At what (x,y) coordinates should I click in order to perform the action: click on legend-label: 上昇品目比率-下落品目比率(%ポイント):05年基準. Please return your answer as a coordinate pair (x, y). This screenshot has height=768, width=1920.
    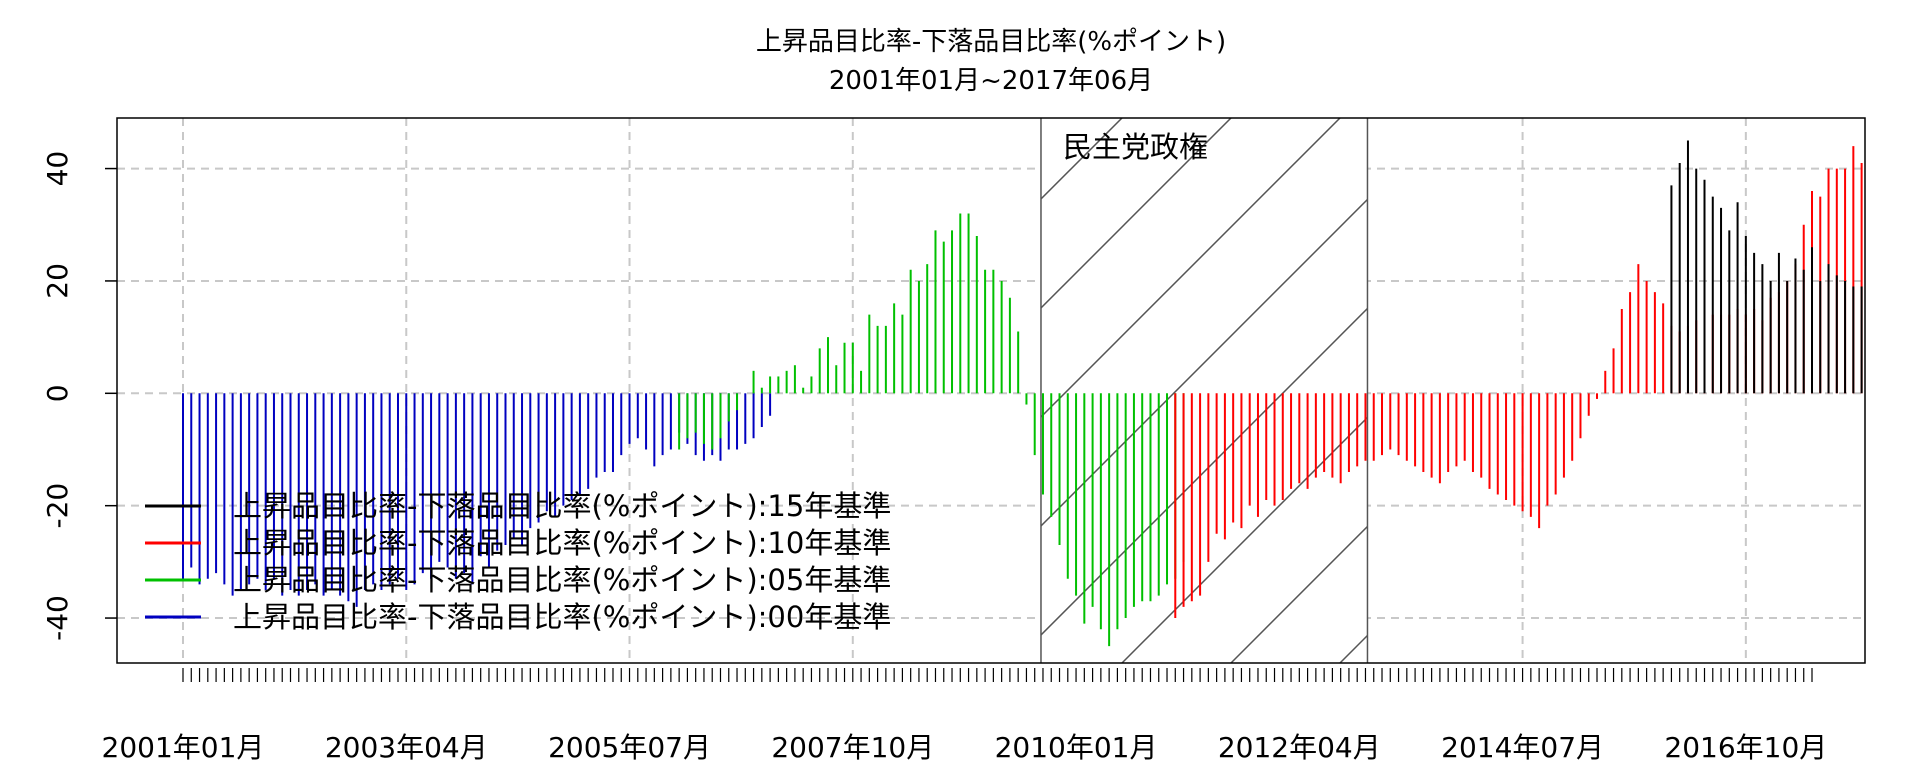
    Looking at the image, I should click on (562, 580).